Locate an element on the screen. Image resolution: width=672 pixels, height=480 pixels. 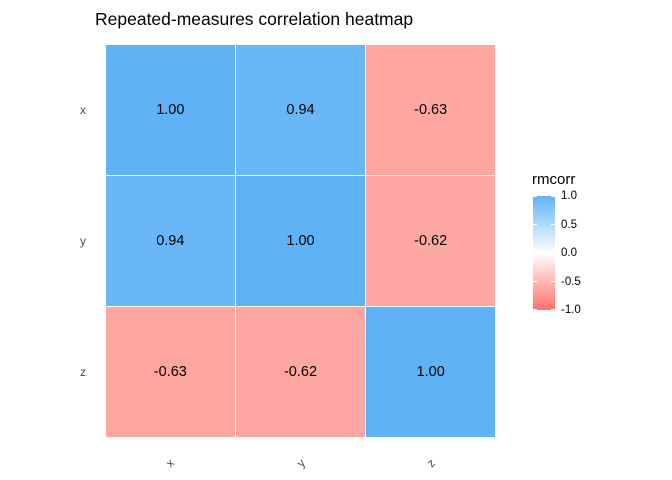
heatmap-cell-z-x: -0.63 is located at coordinates (170, 372).